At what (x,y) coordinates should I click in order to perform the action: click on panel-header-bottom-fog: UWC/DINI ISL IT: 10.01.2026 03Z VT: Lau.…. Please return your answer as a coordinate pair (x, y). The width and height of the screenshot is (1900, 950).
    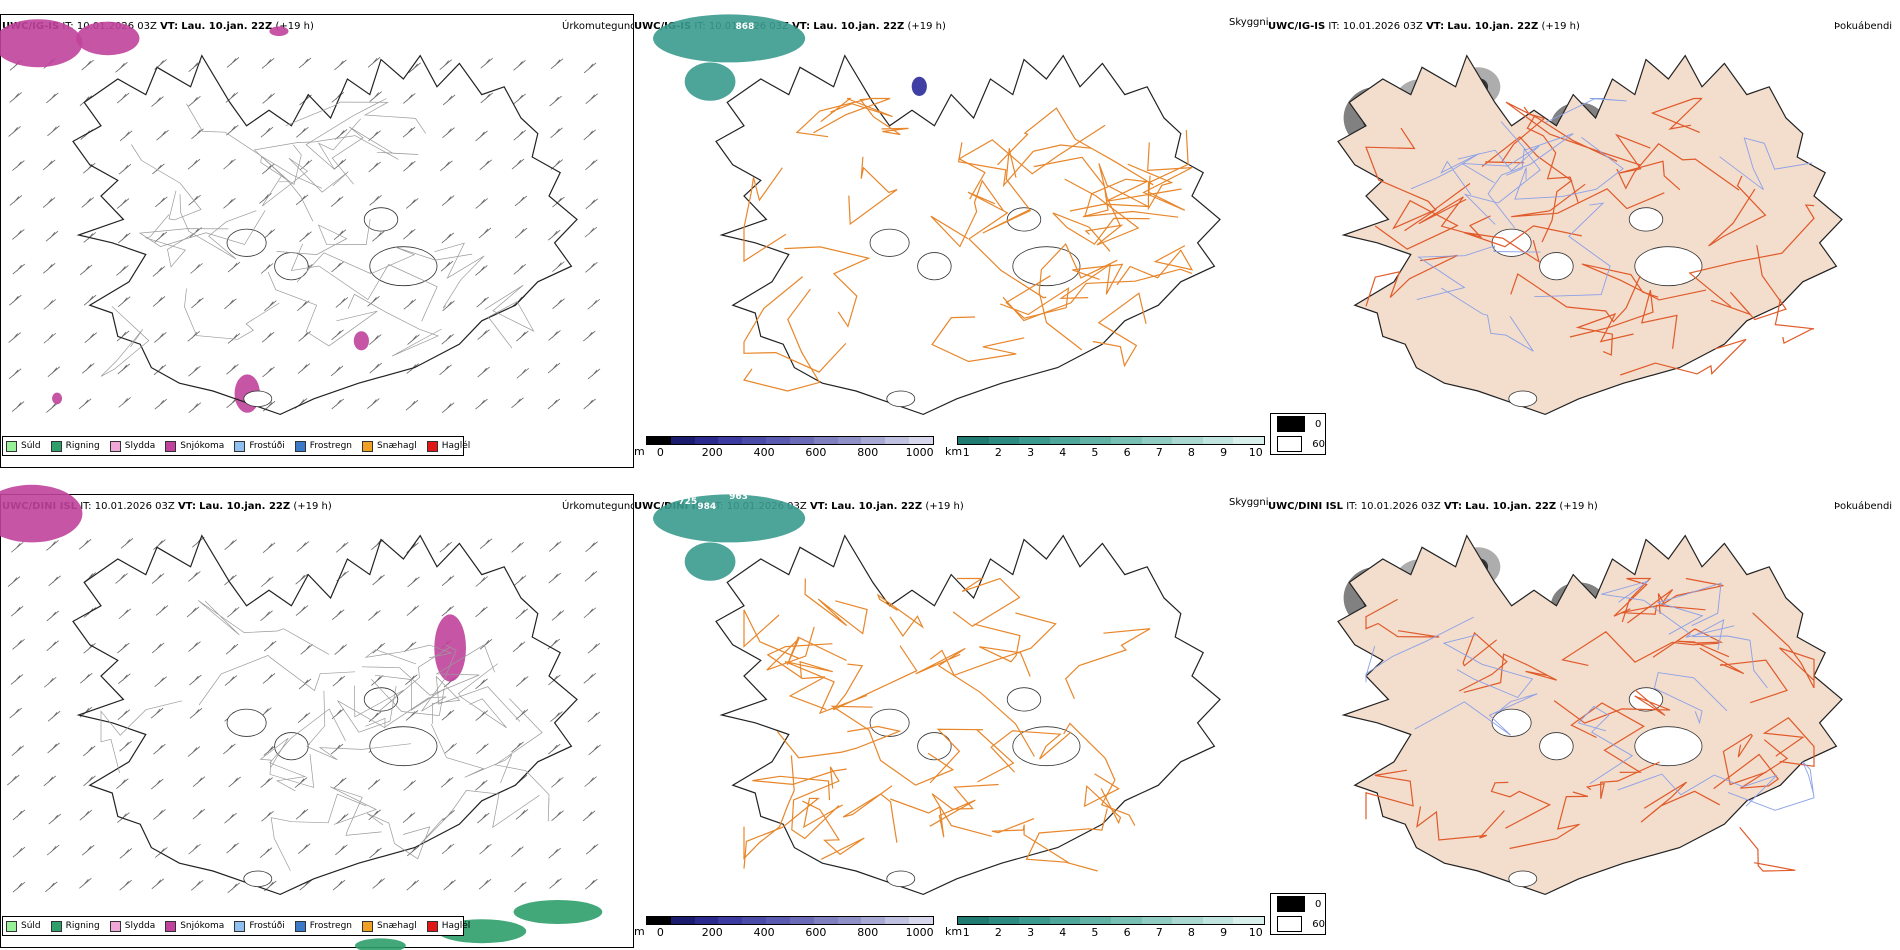
    Looking at the image, I should click on (1433, 507).